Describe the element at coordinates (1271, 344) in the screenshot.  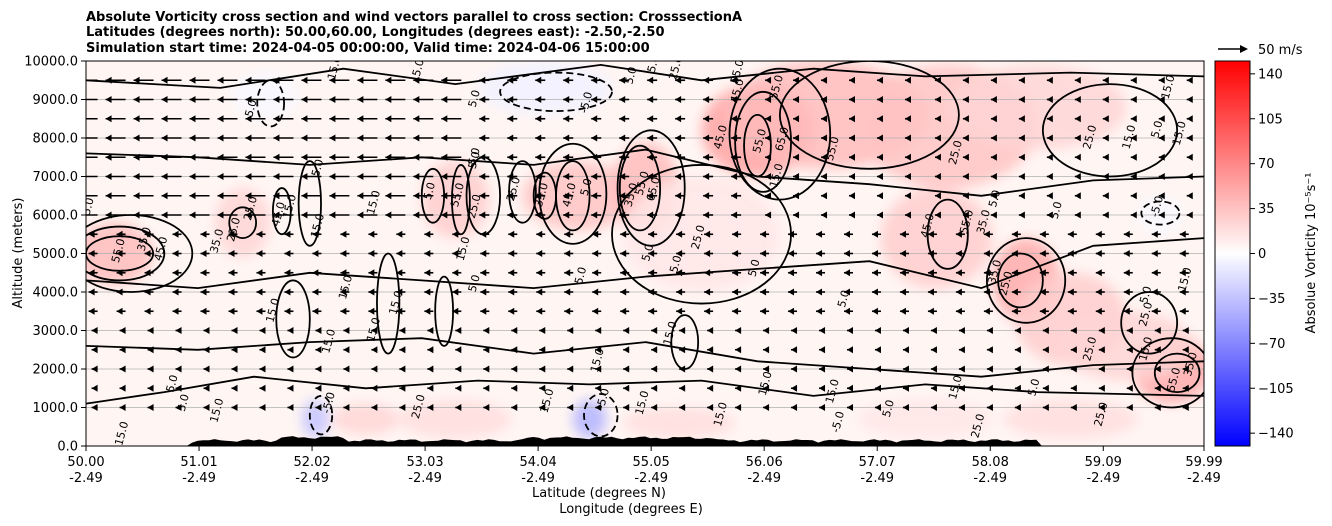
I see `colorbar-tick-label: −70` at that location.